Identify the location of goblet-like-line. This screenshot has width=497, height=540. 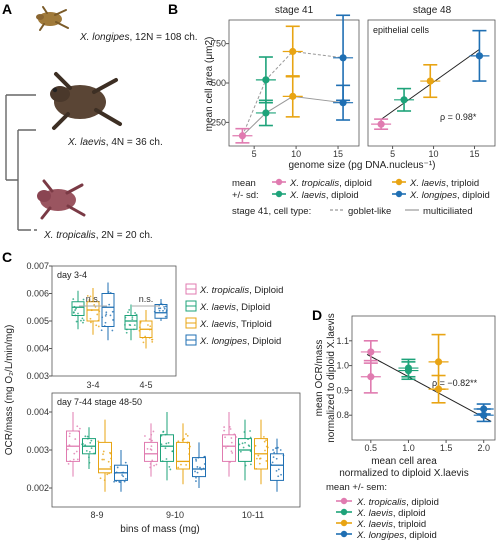
(292, 93).